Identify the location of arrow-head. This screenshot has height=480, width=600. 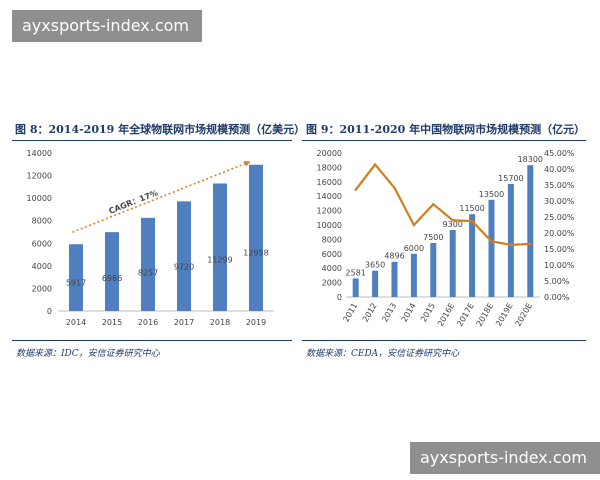
(247, 163).